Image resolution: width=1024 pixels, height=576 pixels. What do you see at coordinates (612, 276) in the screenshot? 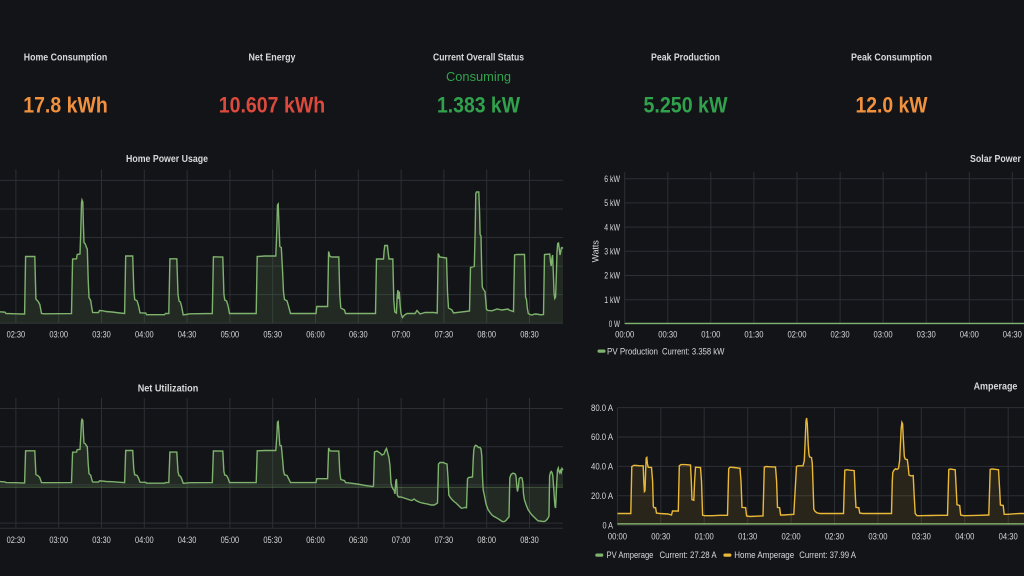
I see `svg-text: 2 kW` at bounding box center [612, 276].